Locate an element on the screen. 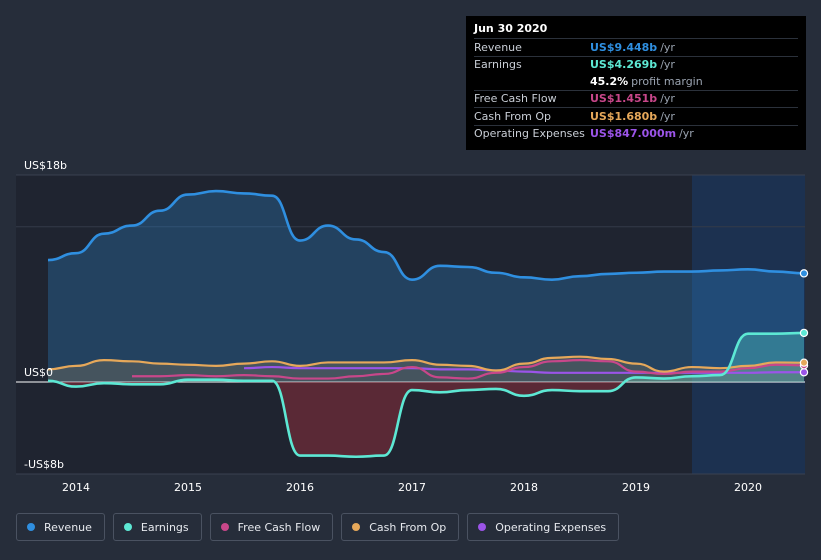  tooltip-label: Revenue is located at coordinates (498, 47).